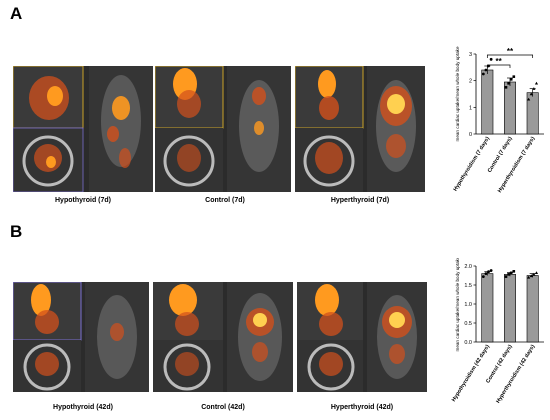 The image size is (550, 420). I want to click on caption-control-42d: Control (42d), so click(223, 407).